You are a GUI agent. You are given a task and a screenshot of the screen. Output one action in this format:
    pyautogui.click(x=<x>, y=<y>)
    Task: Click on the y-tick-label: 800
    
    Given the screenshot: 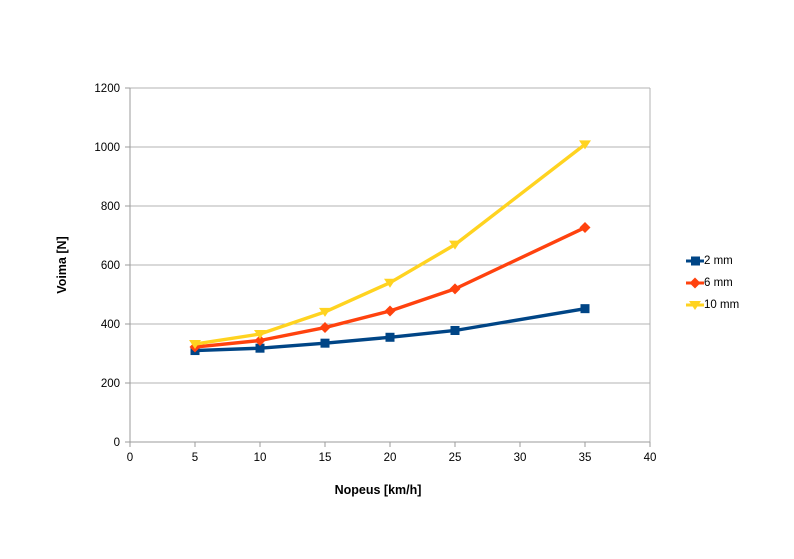 What is the action you would take?
    pyautogui.click(x=110, y=207)
    